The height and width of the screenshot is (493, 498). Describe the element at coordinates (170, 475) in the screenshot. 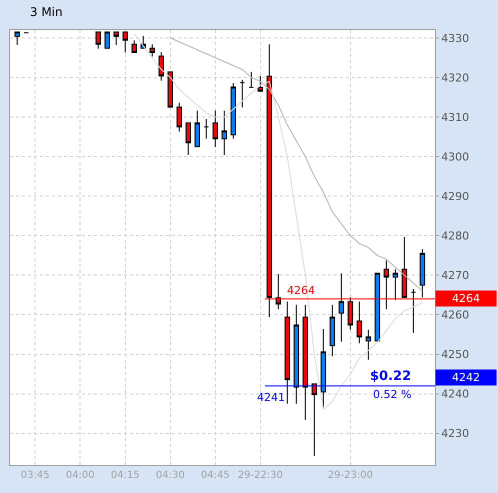

I see `x-tick-label: 04:30` at that location.